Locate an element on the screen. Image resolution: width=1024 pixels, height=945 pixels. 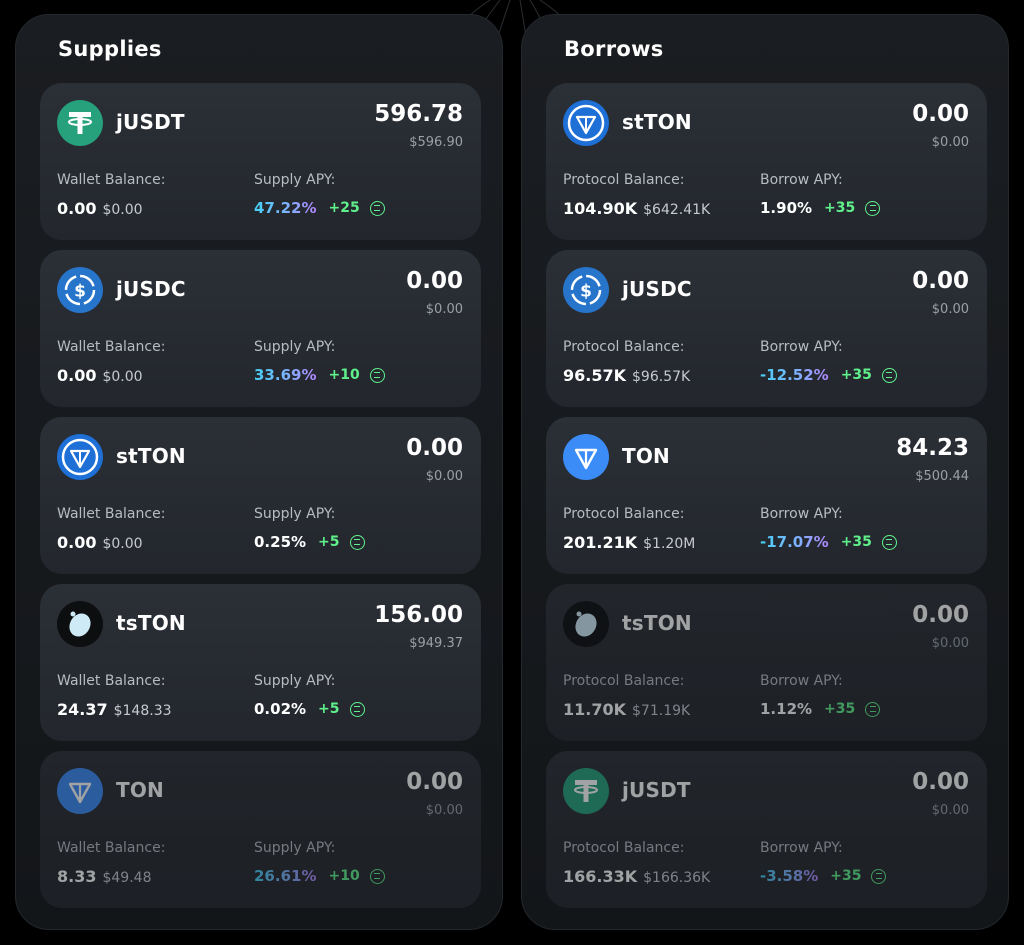
token-name: jUSDC is located at coordinates (657, 289).